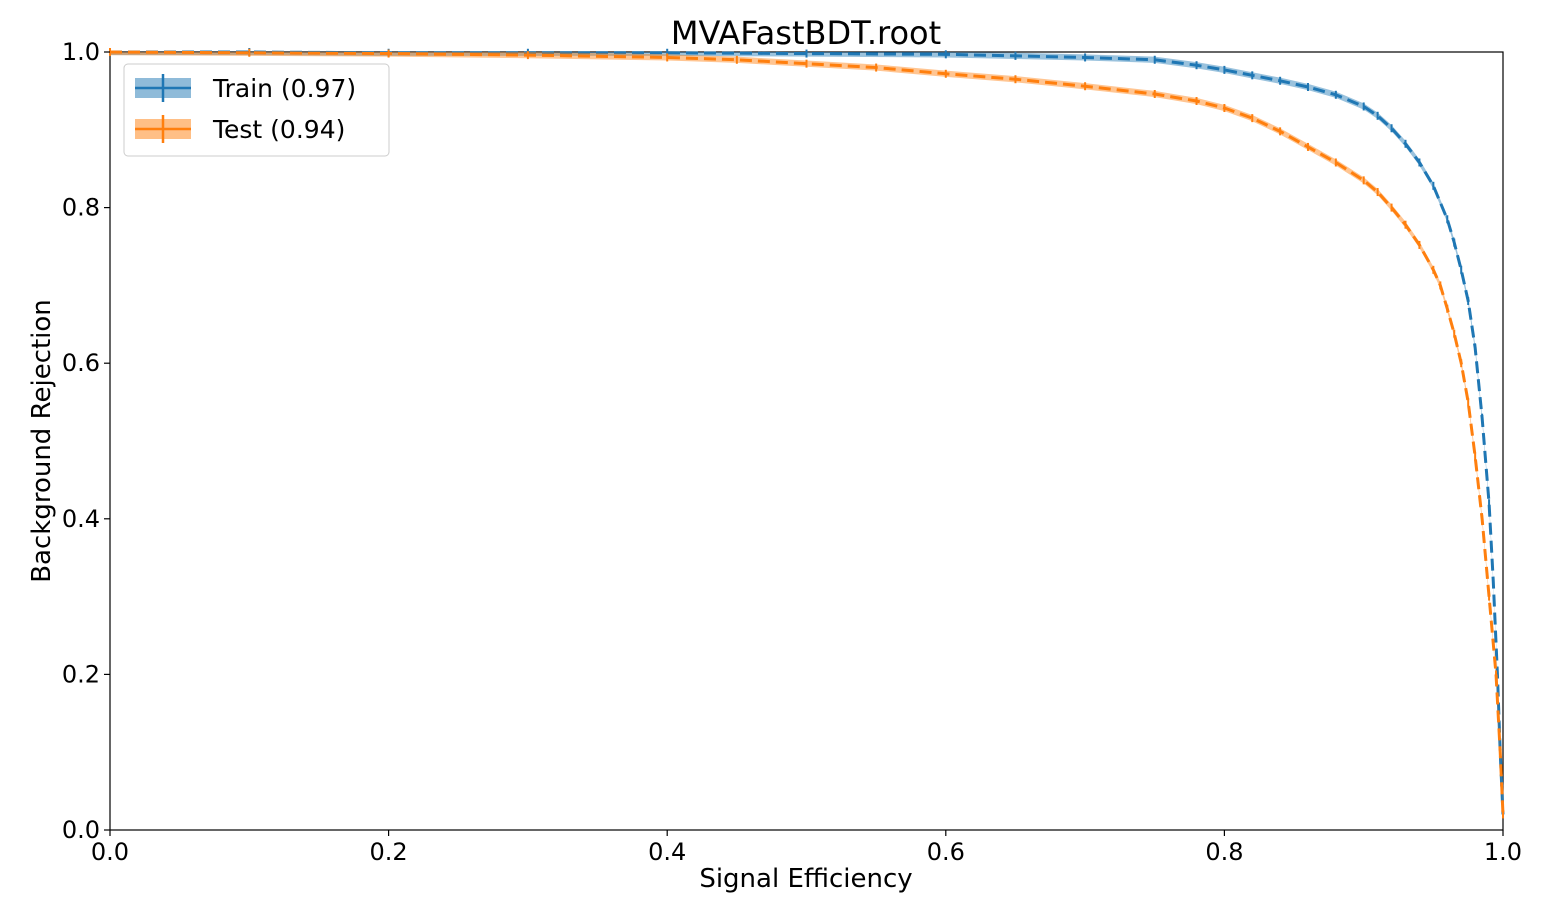 Image resolution: width=1560 pixels, height=904 pixels. I want to click on x-tick-label: 0.8, so click(1224, 852).